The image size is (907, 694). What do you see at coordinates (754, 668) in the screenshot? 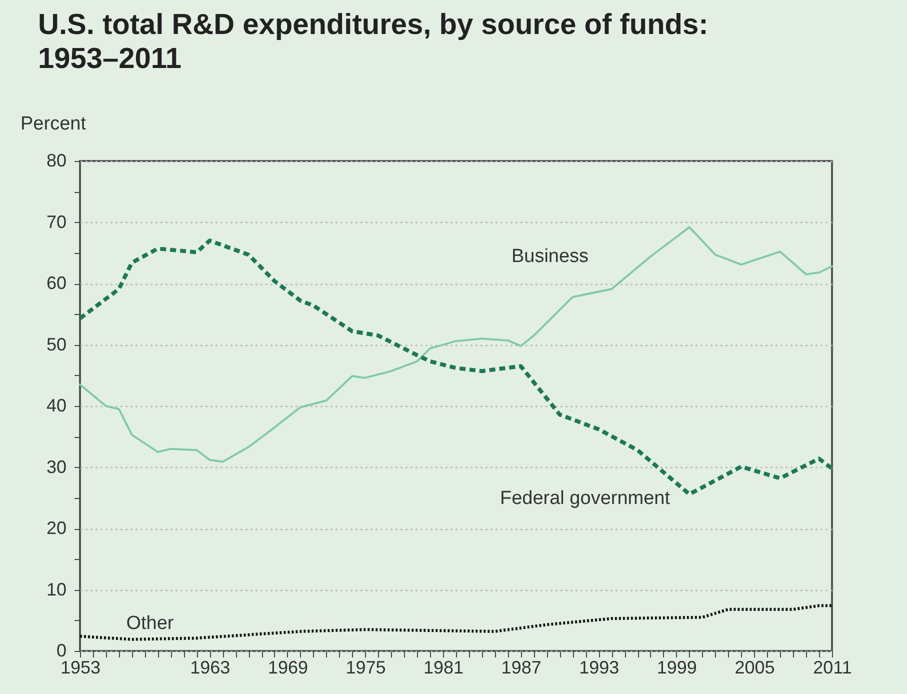
I see `x-tick-label: 2005` at bounding box center [754, 668].